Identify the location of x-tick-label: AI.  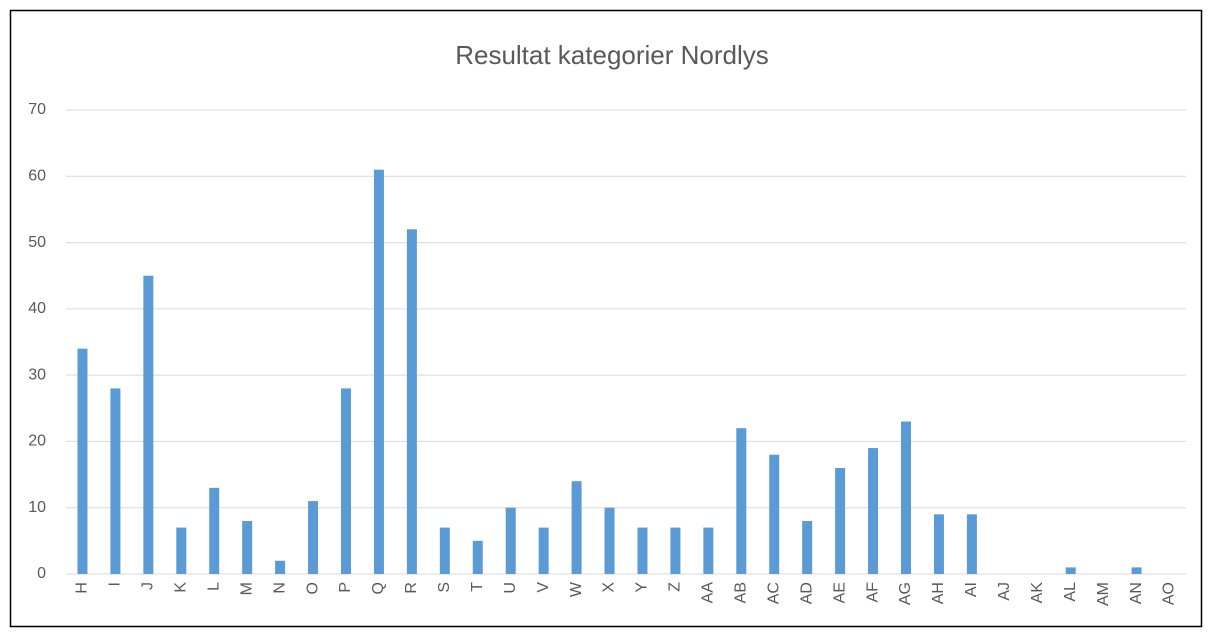
(971, 589).